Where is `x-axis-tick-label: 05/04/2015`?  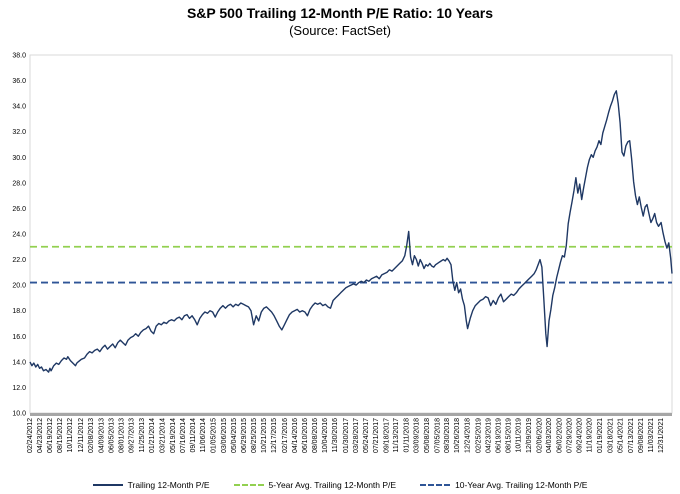 x-axis-tick-label: 05/04/2015 is located at coordinates (234, 435).